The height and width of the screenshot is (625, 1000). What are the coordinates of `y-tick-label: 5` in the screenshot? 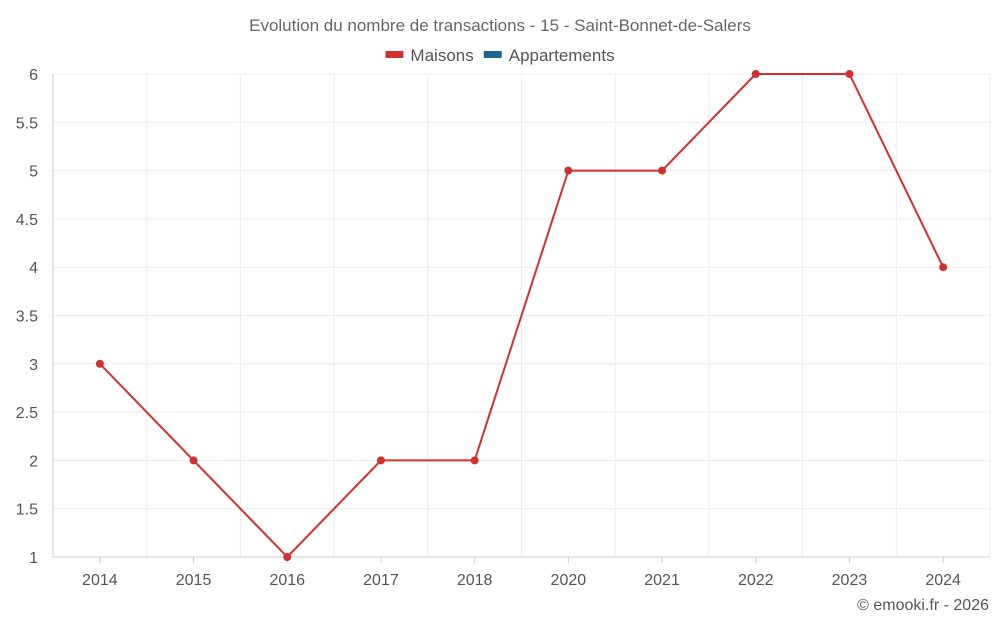 It's located at (33, 172).